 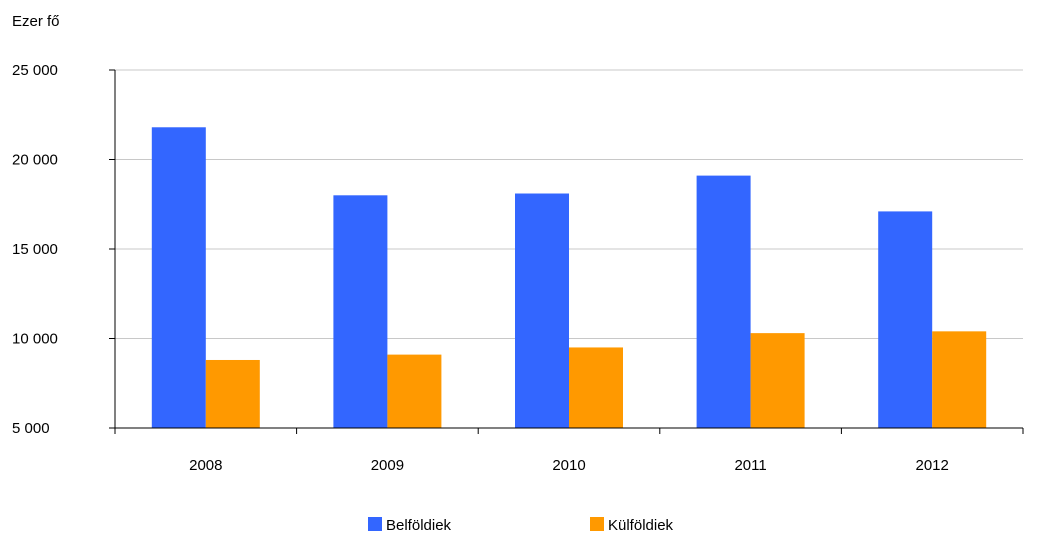 What do you see at coordinates (569, 451) in the screenshot?
I see `x-axis-ticks: 2008 2009 2010 2011 2012` at bounding box center [569, 451].